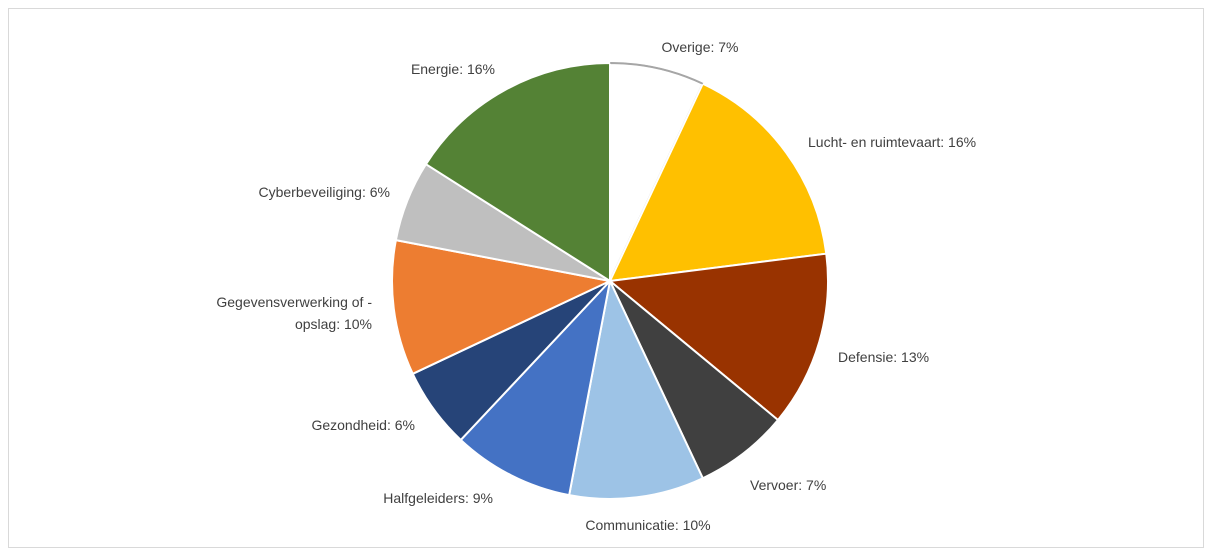 The width and height of the screenshot is (1214, 557). What do you see at coordinates (892, 142) in the screenshot?
I see `slice-label: Lucht- en ruimtevaart: 16%` at bounding box center [892, 142].